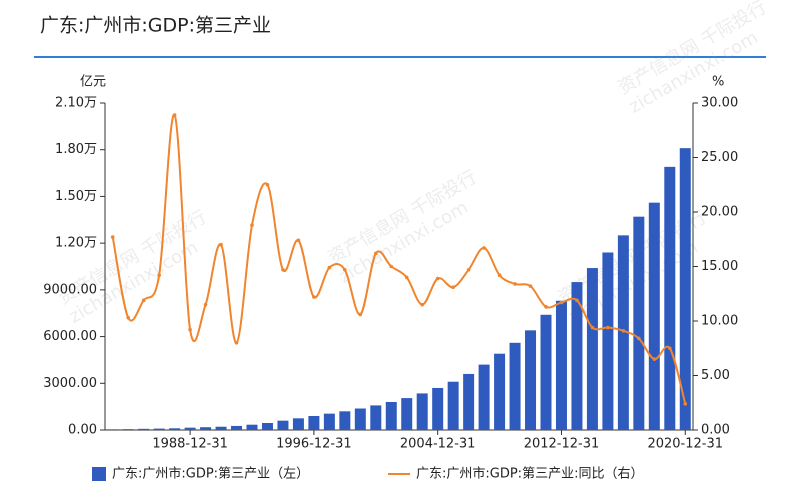  What do you see at coordinates (719, 266) in the screenshot?
I see `y2-tick-label: 15.00` at bounding box center [719, 266].